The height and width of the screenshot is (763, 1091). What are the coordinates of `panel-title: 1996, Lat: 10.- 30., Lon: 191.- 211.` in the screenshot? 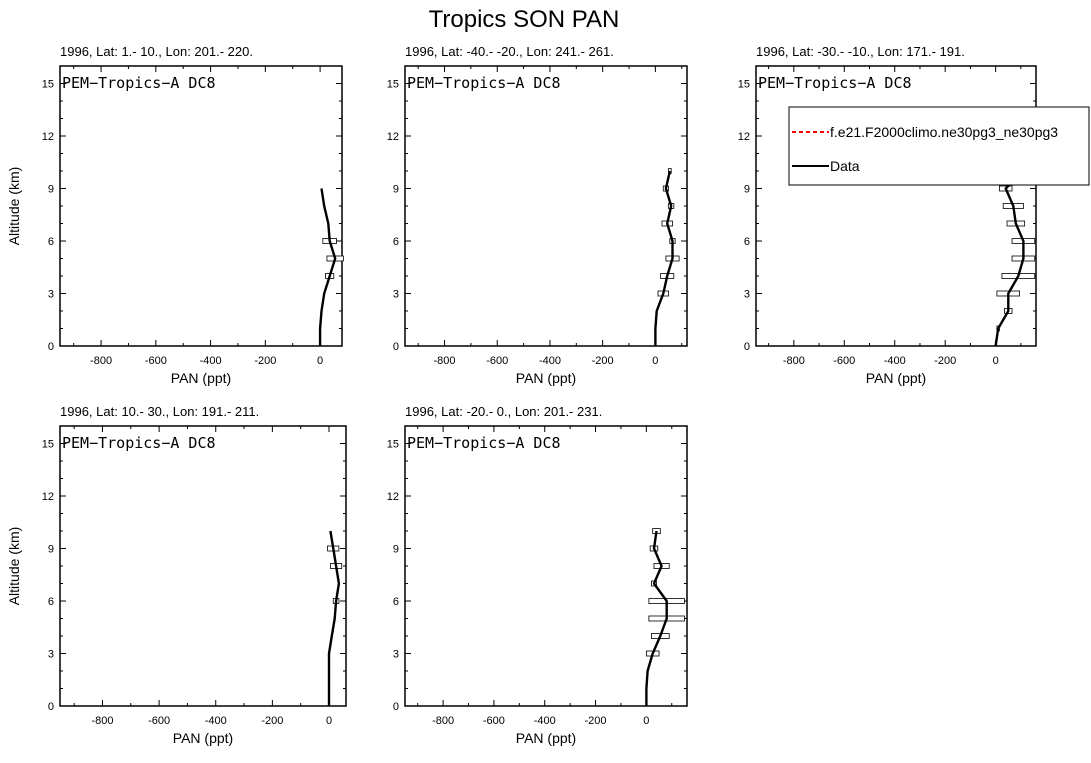 It's located at (159, 411).